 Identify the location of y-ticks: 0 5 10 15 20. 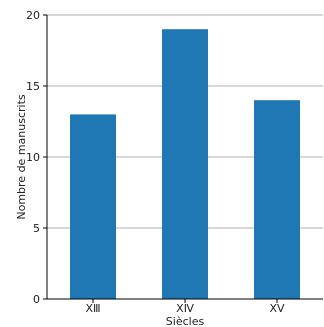
(36, 157).